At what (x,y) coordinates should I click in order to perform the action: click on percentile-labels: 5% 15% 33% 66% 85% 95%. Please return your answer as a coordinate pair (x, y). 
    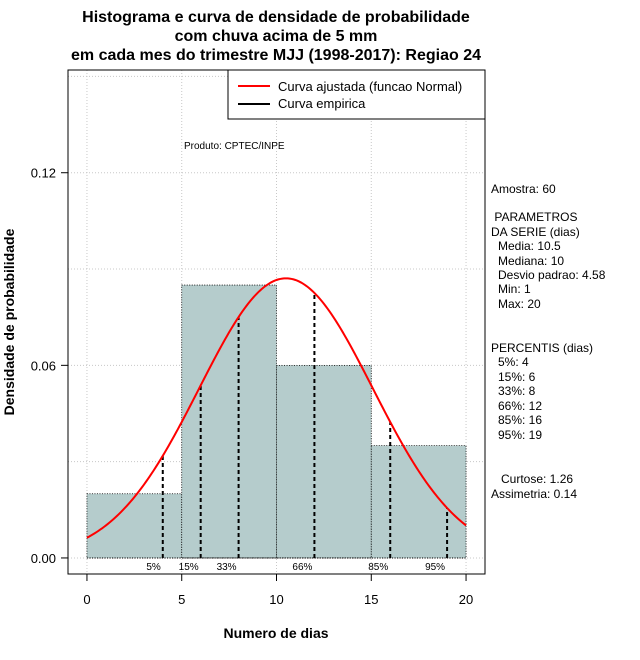
    Looking at the image, I should click on (295, 567).